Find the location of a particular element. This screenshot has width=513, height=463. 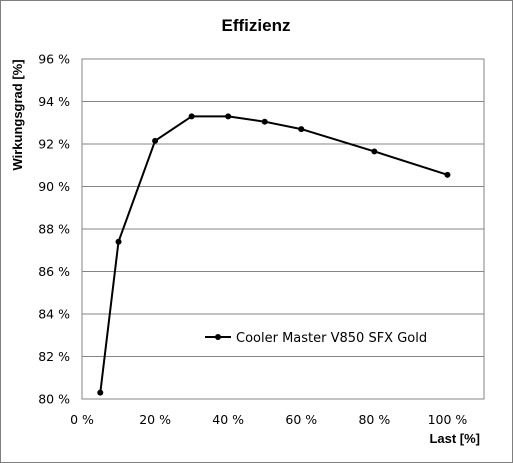

legend: Cooler Master V850 SFX Gold is located at coordinates (316, 338).